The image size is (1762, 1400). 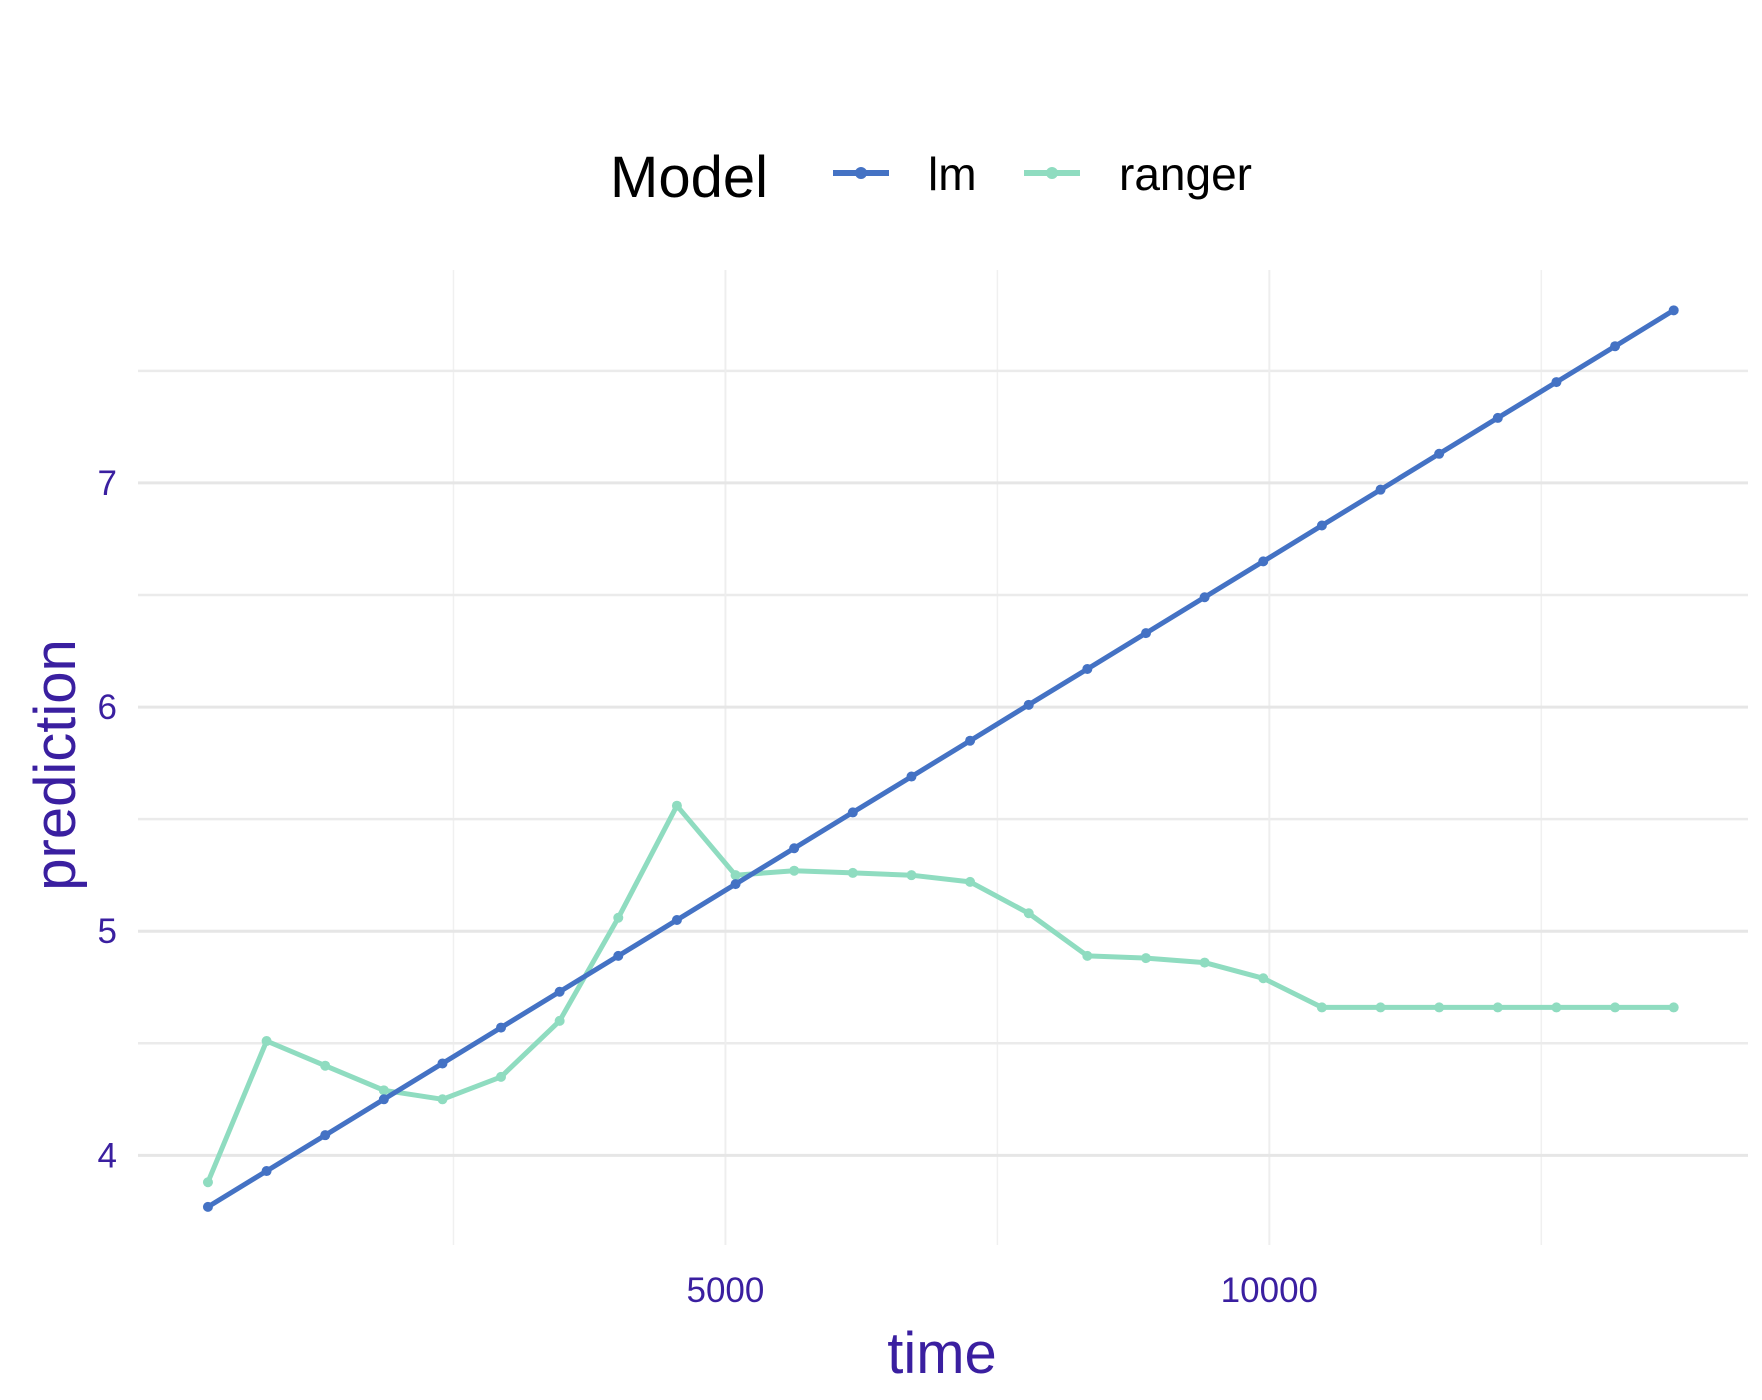 What do you see at coordinates (107, 483) in the screenshot?
I see `y-tick-label: 7` at bounding box center [107, 483].